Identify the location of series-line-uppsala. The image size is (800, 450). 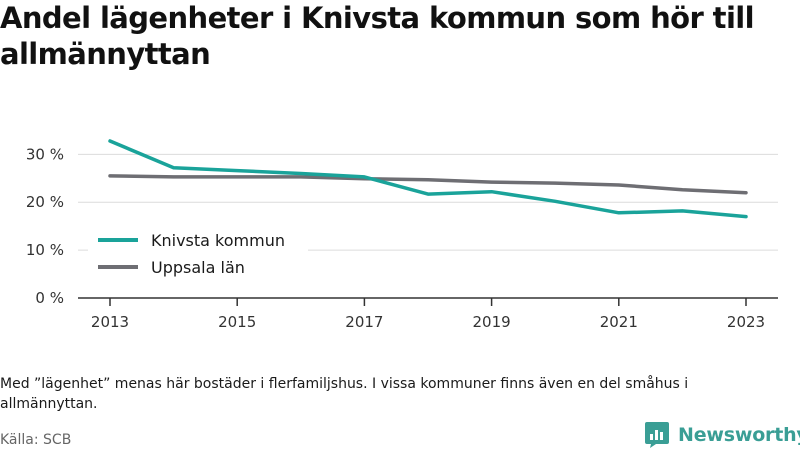
(428, 184).